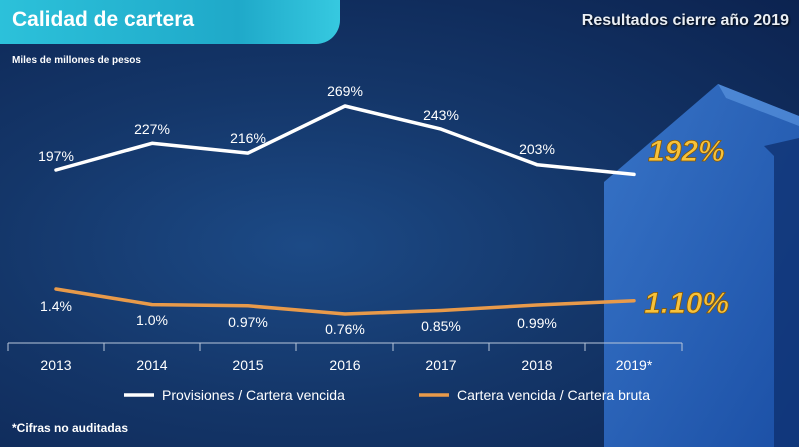 This screenshot has width=799, height=447. I want to click on legend-label-cartera: Cartera vencida / Cartera bruta, so click(553, 395).